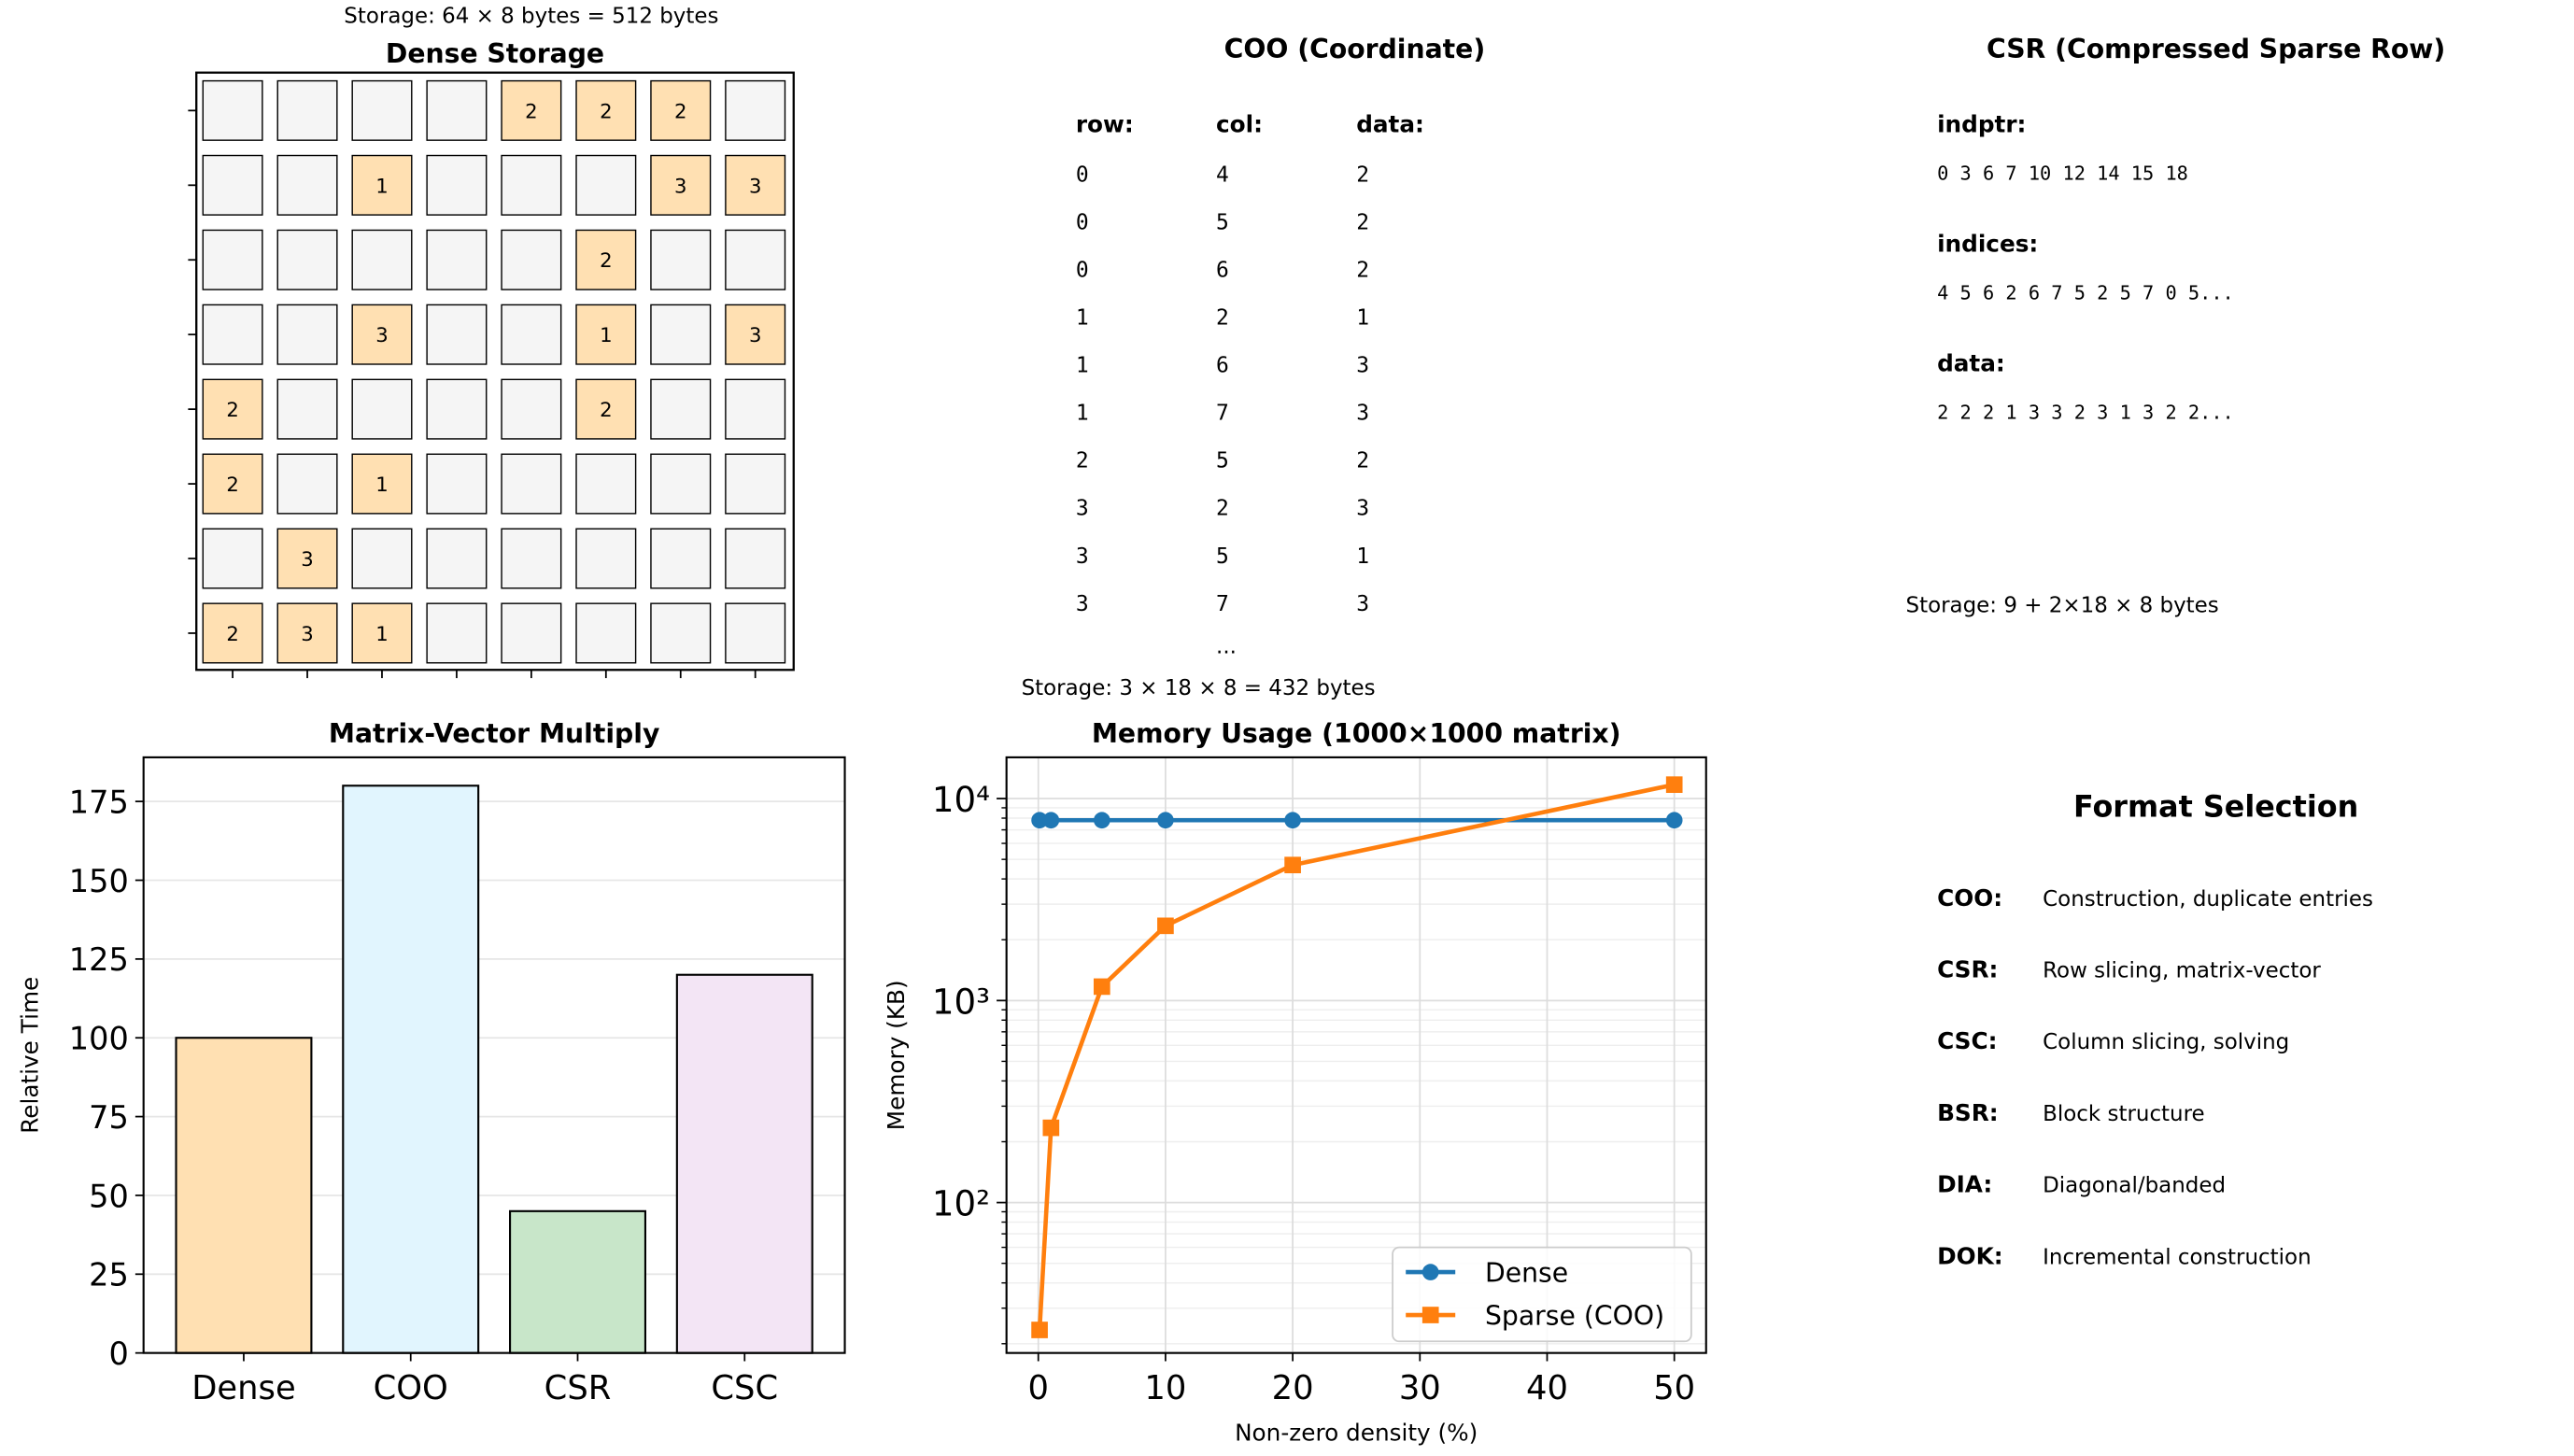  I want to click on y-tick-label: 100, so click(99, 1039).